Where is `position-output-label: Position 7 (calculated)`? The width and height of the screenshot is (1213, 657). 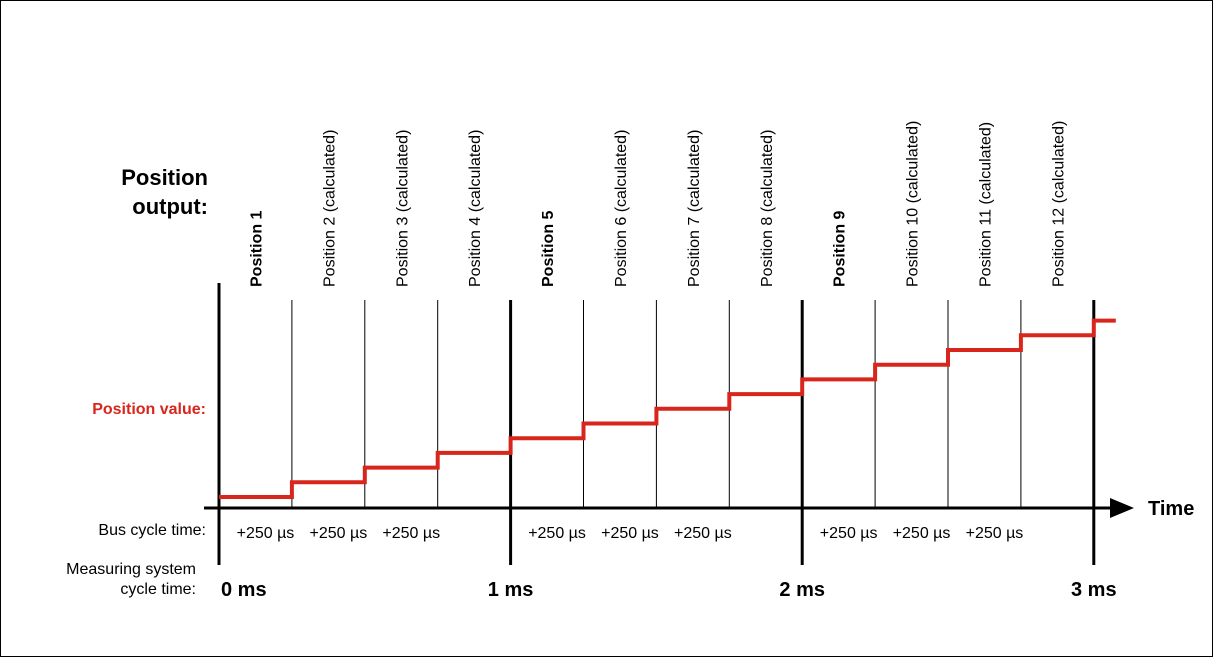
position-output-label: Position 7 (calculated) is located at coordinates (694, 208).